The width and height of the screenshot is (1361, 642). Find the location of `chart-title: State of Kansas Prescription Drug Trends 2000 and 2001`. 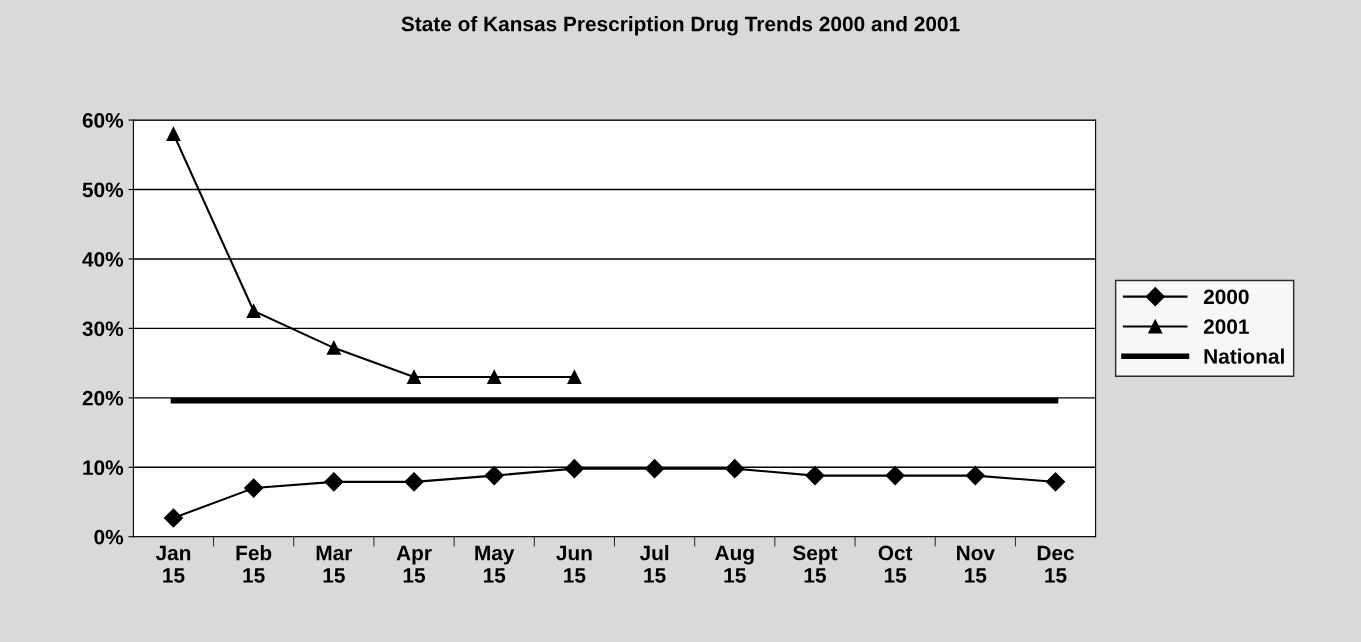

chart-title: State of Kansas Prescription Drug Trends 2000 and 2001 is located at coordinates (680, 26).